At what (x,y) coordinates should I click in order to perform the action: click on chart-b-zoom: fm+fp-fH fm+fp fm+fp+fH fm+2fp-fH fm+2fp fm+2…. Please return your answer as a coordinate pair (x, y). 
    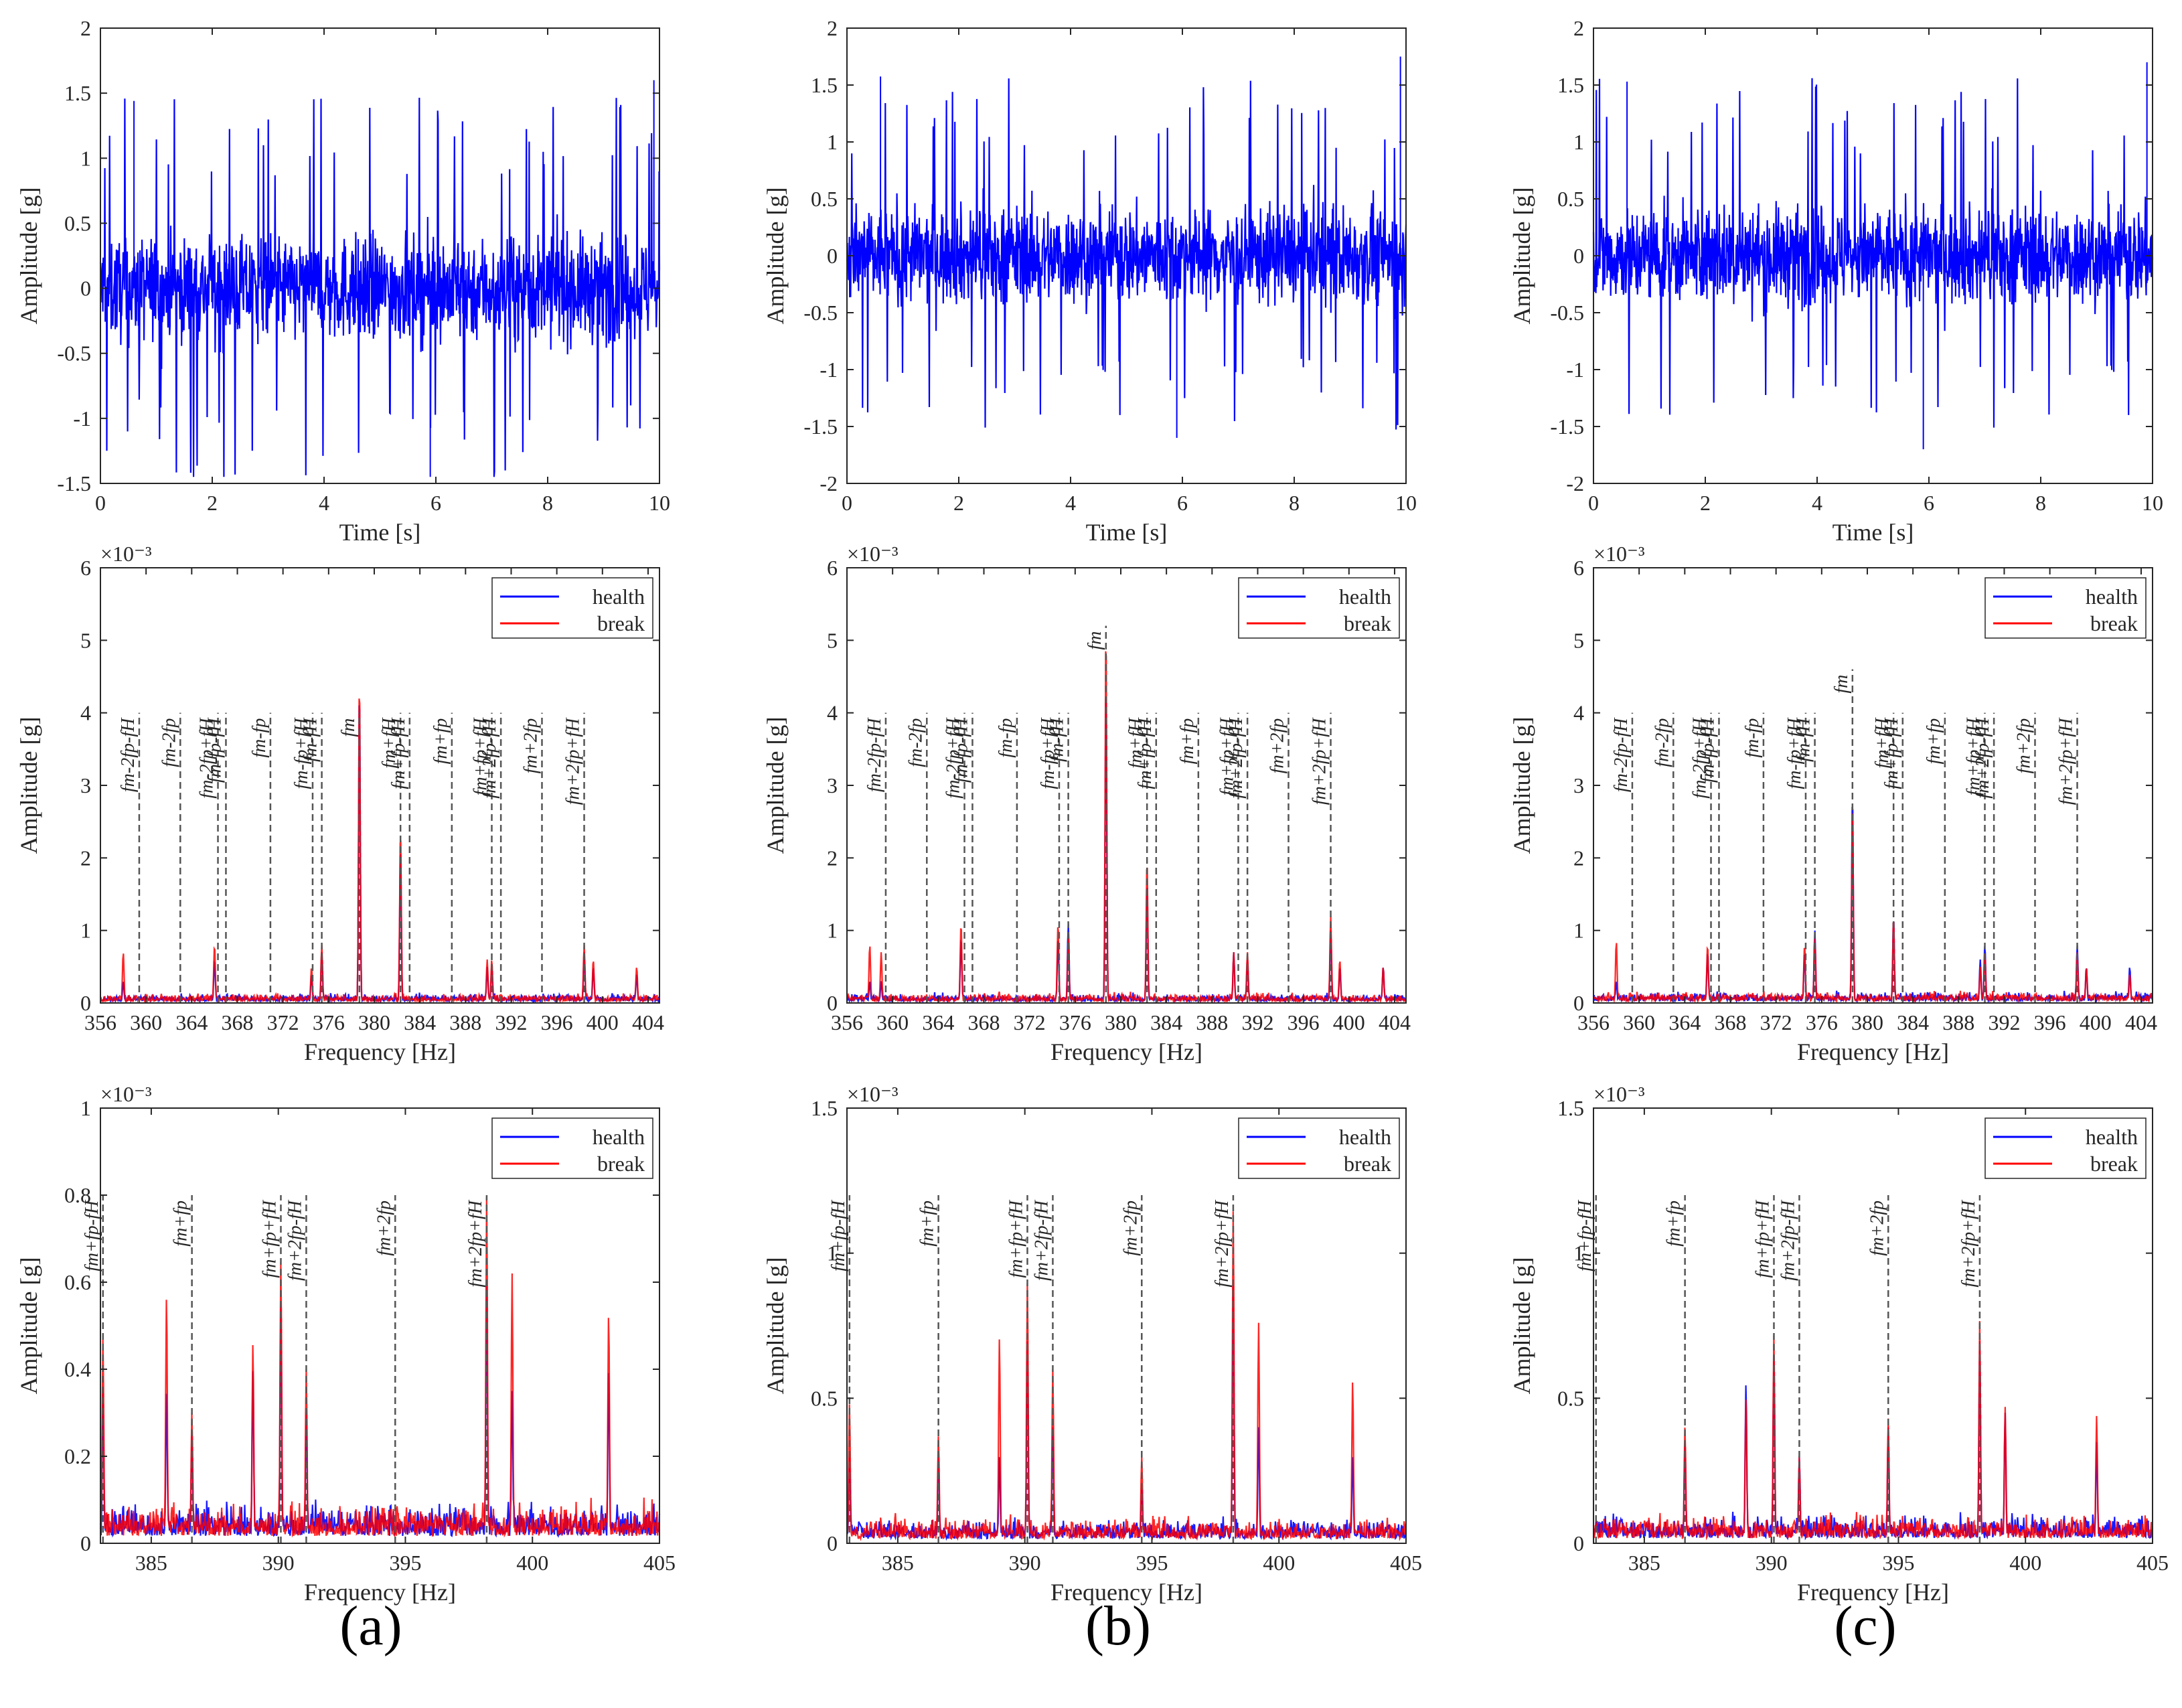
    Looking at the image, I should click on (1092, 1344).